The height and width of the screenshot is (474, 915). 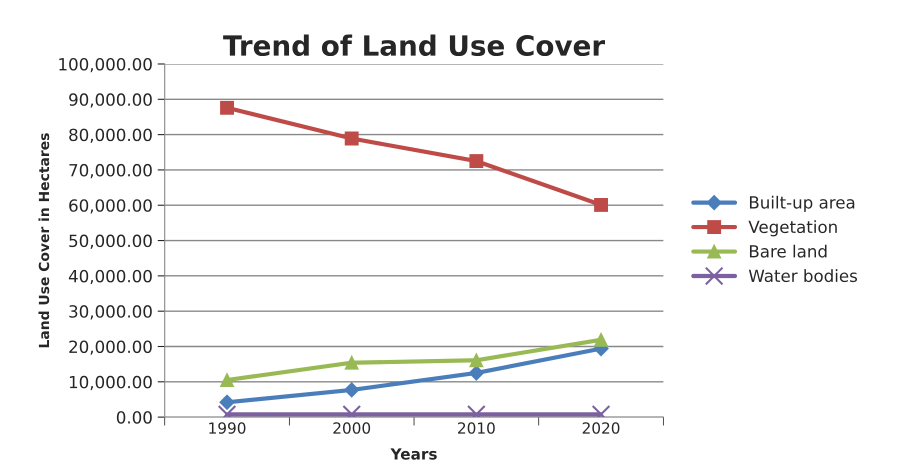 What do you see at coordinates (792, 228) in the screenshot?
I see `legend-label: Vegetation` at bounding box center [792, 228].